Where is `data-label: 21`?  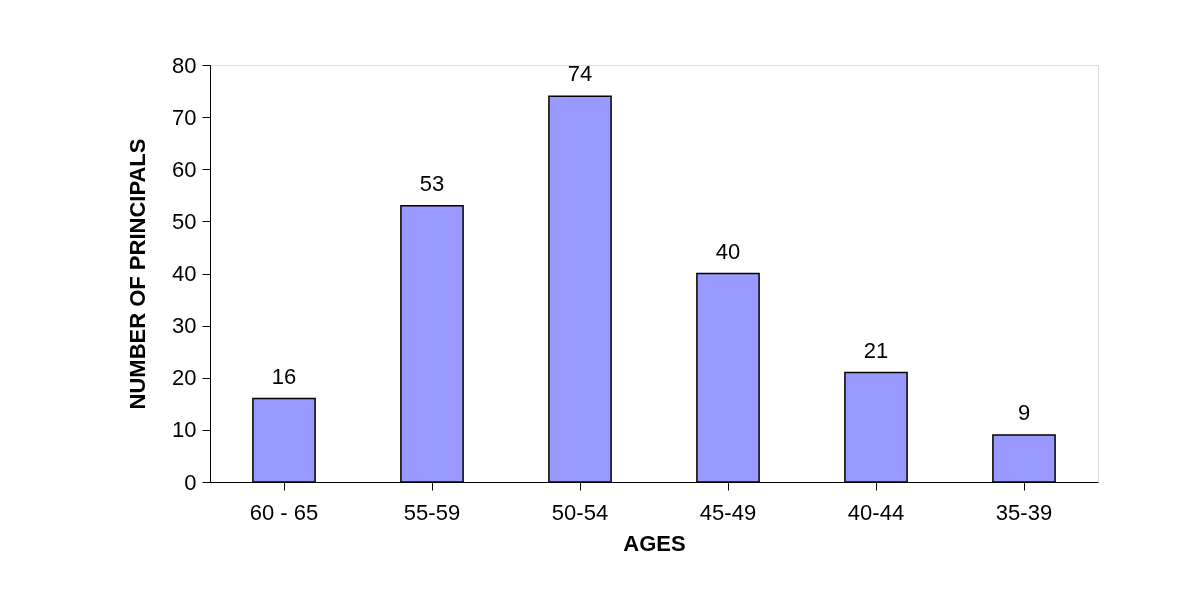 data-label: 21 is located at coordinates (876, 350).